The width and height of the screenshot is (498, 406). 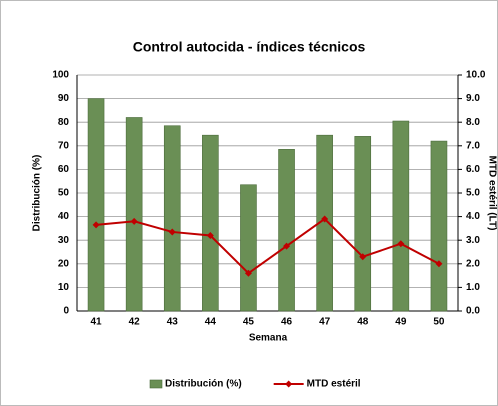 What do you see at coordinates (135, 322) in the screenshot?
I see `x-tick-label: 42` at bounding box center [135, 322].